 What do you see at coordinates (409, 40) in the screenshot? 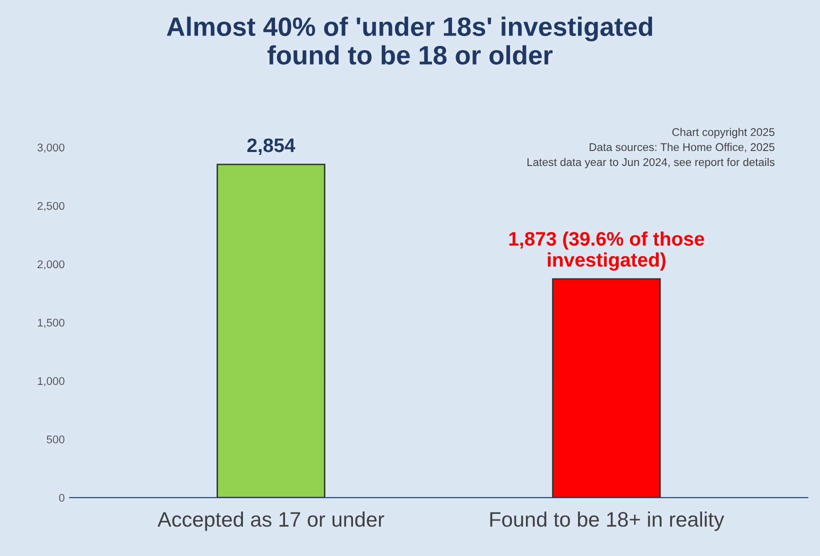
I see `chart-title: Almost 40% of 'under 18s' investigated found to be 18 or older` at bounding box center [409, 40].